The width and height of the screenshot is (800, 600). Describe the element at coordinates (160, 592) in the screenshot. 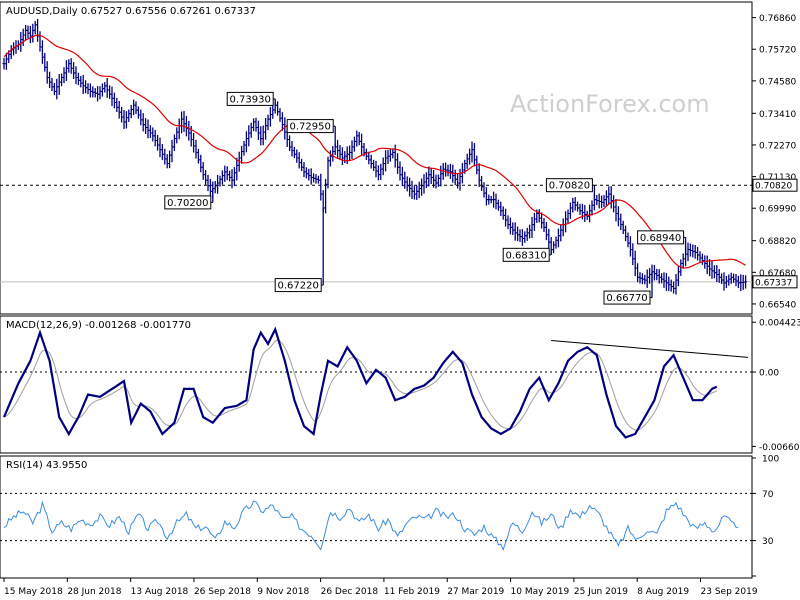

I see `date-tick-label: 13 Aug 2018` at that location.